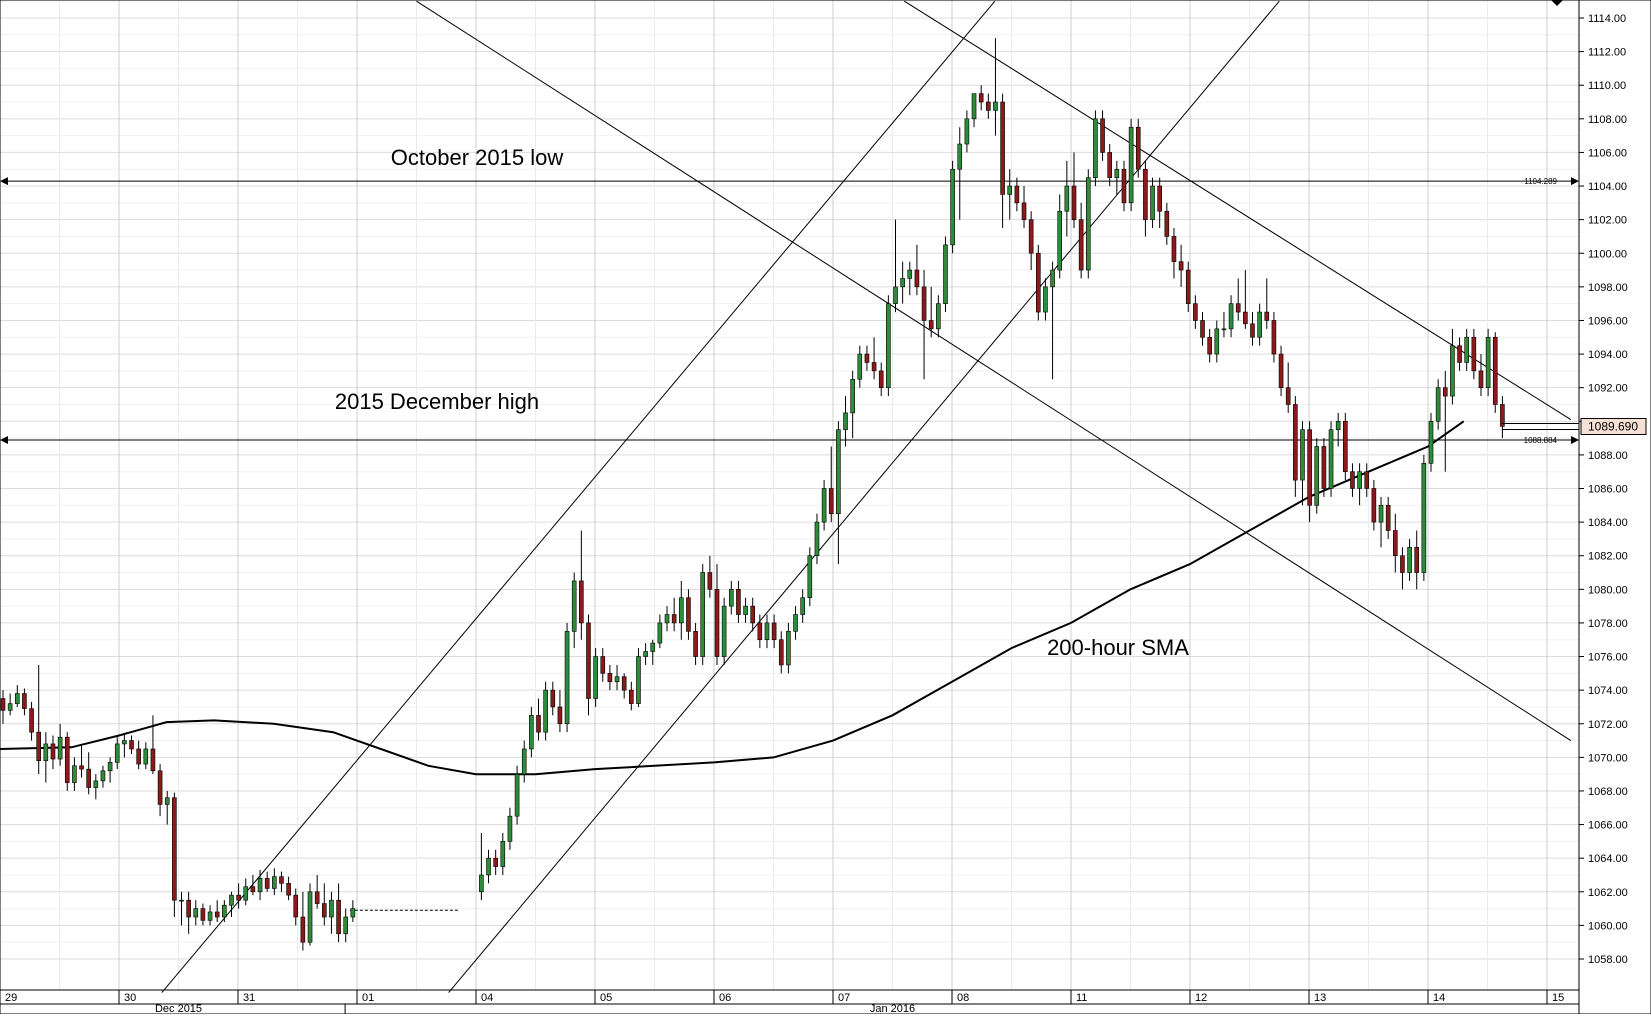  Describe the element at coordinates (1608, 624) in the screenshot. I see `y-tick-label: 1078.00` at that location.